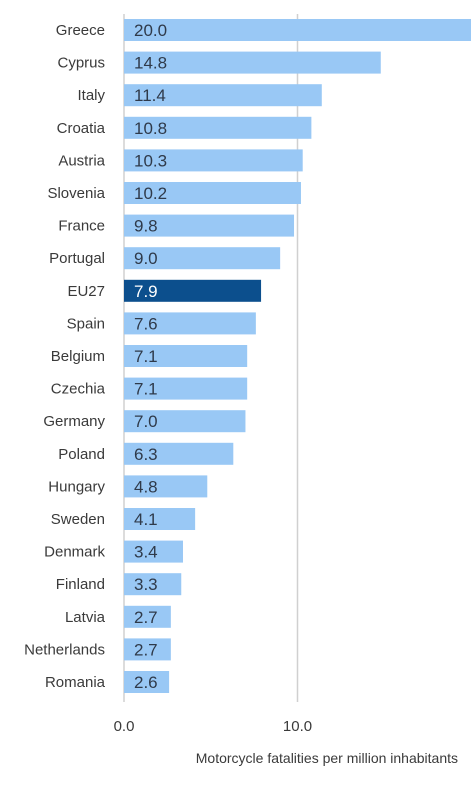 Image resolution: width=474 pixels, height=800 pixels. What do you see at coordinates (78, 356) in the screenshot?
I see `category-label-belgium: Belgium` at bounding box center [78, 356].